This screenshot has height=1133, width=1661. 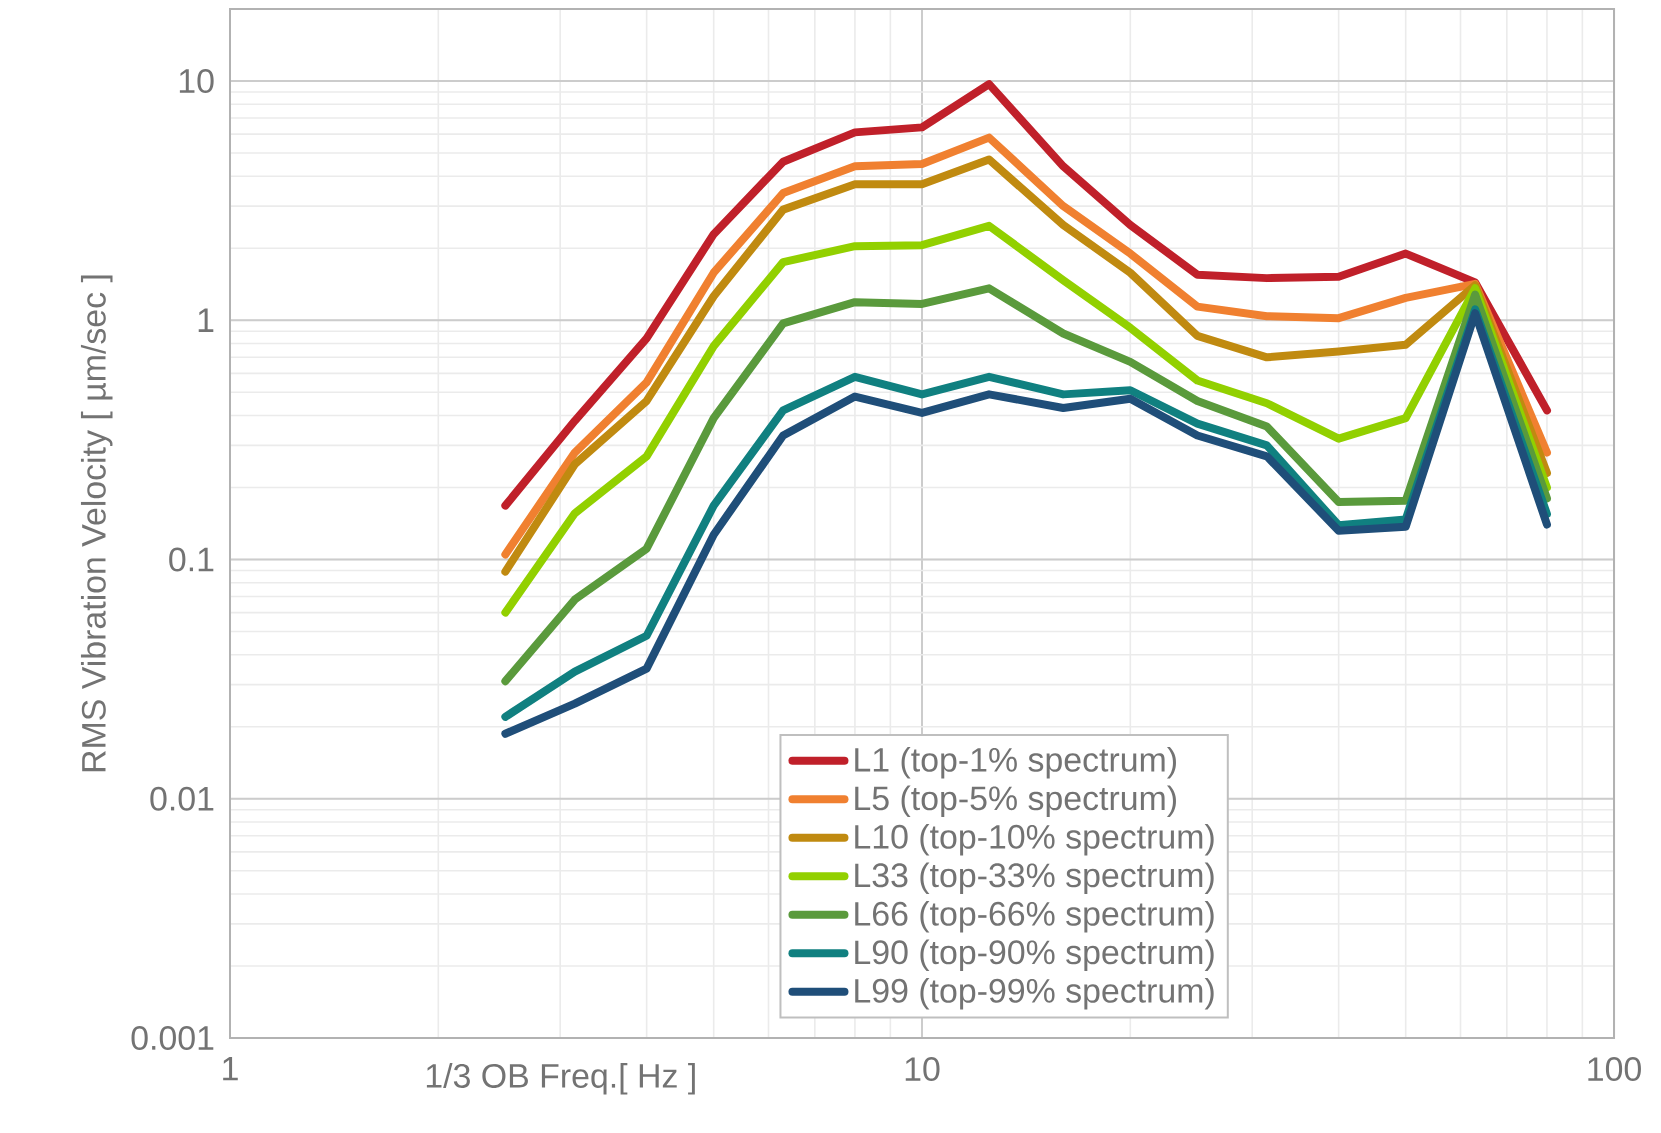 I want to click on x-tick-label: 1, so click(x=230, y=1069).